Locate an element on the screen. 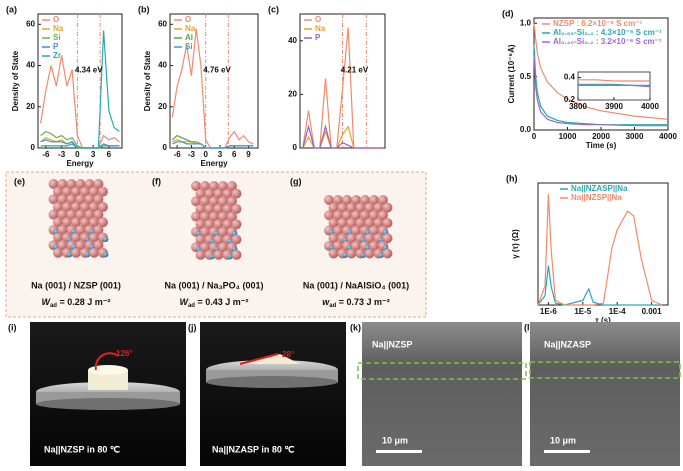 The height and width of the screenshot is (471, 683). atom-models is located at coordinates (220, 219).